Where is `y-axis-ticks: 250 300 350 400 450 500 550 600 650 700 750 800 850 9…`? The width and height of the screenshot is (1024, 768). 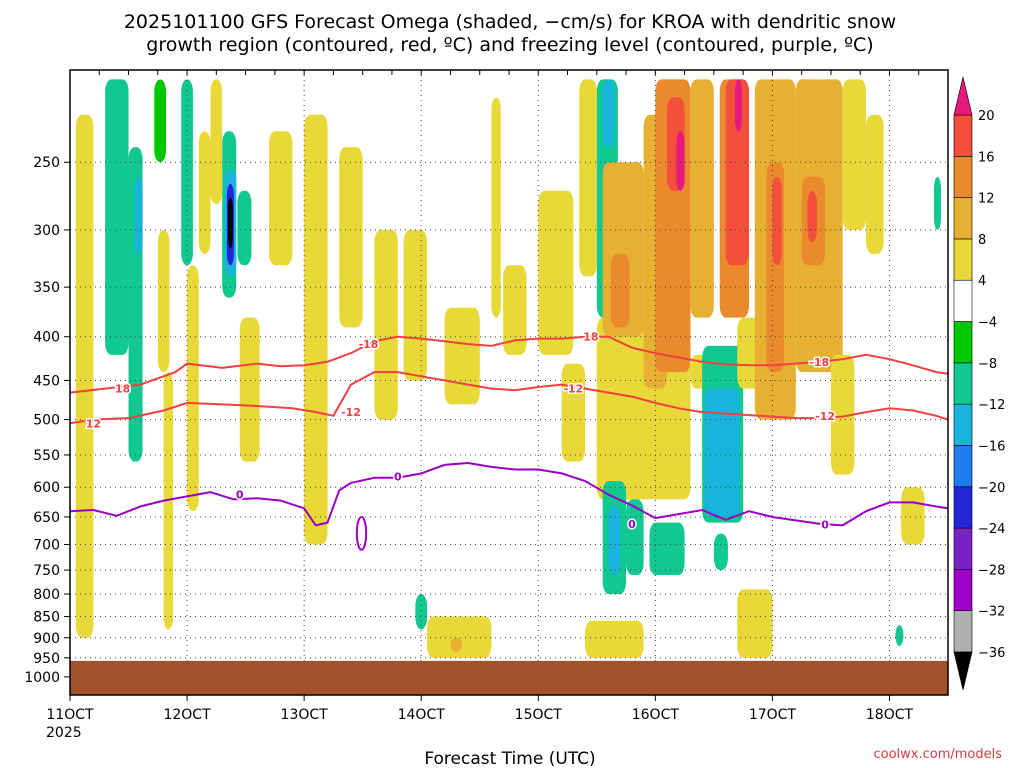 y-axis-ticks: 250 300 350 400 450 500 550 600 650 700 750 800 850 9… is located at coordinates (47, 420).